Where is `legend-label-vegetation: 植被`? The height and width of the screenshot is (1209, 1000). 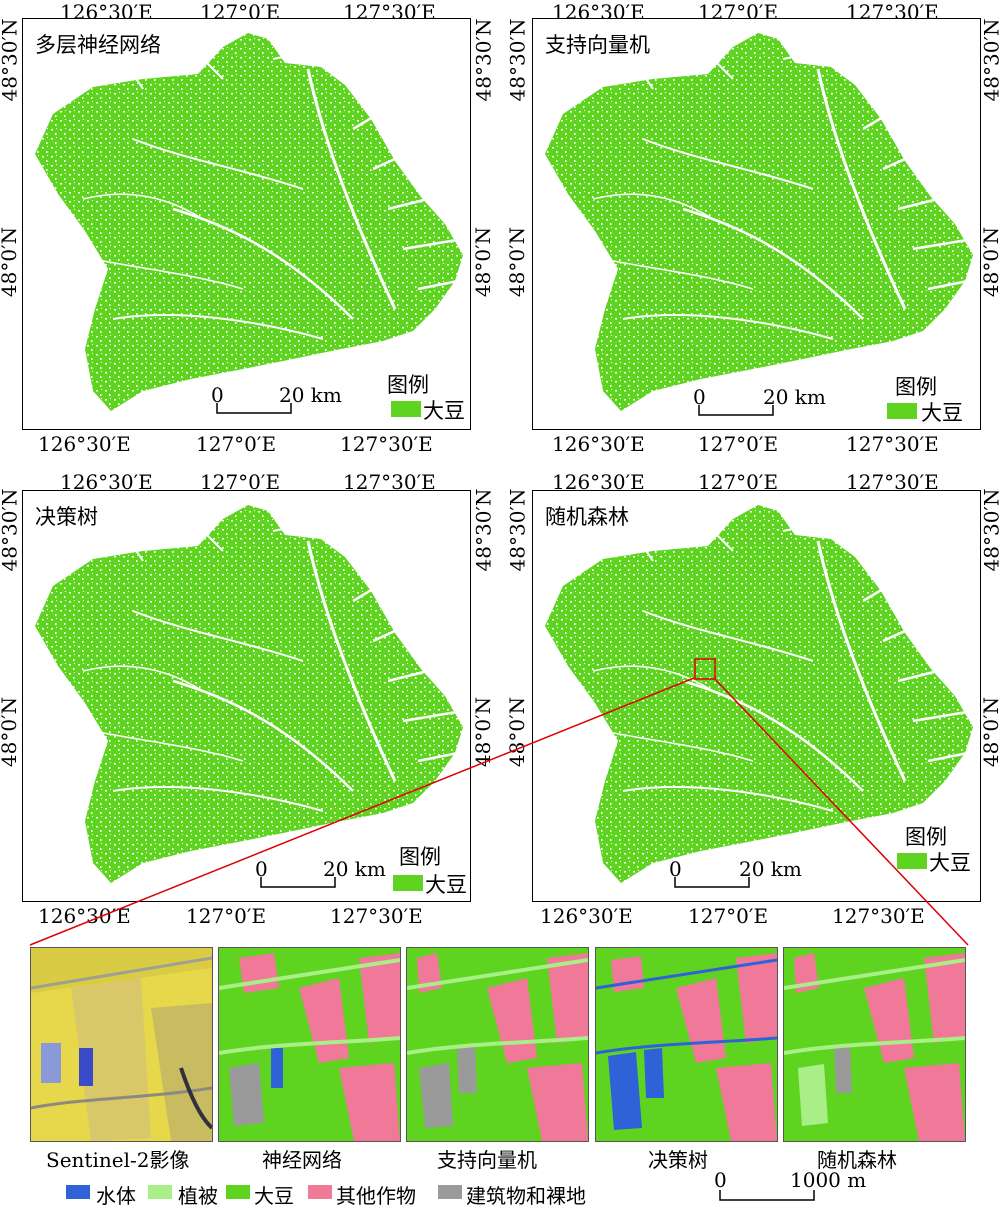
legend-label-vegetation: 植被 is located at coordinates (198, 1196).